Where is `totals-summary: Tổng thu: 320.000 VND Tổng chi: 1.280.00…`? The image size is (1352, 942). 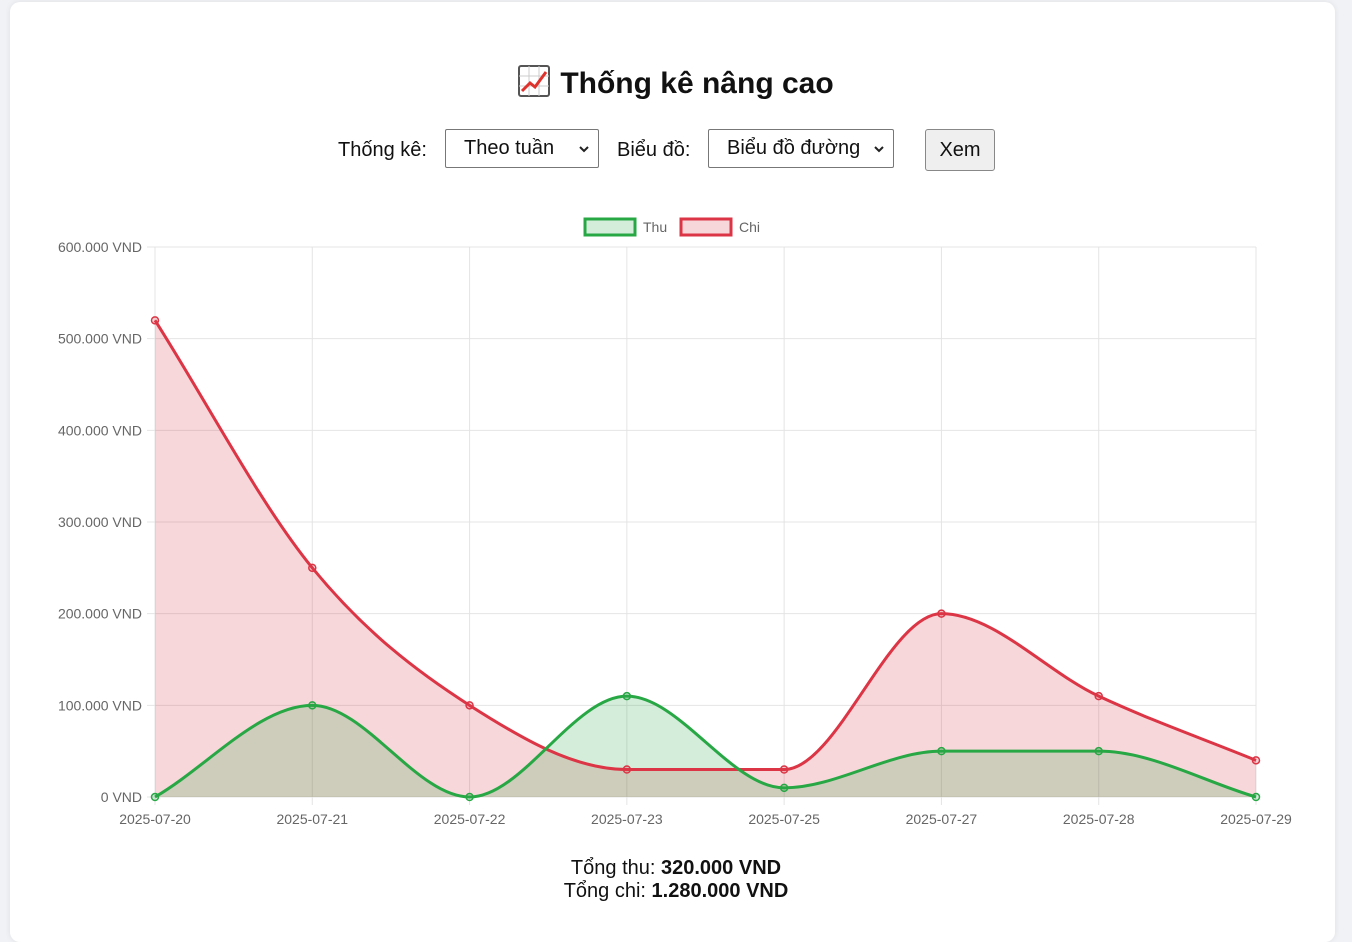
totals-summary: Tổng thu: 320.000 VND Tổng chi: 1.280.00… is located at coordinates (676, 880).